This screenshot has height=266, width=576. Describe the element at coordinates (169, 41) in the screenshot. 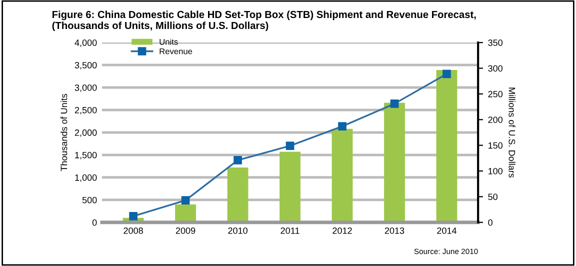

I see `legend-label: Units` at that location.